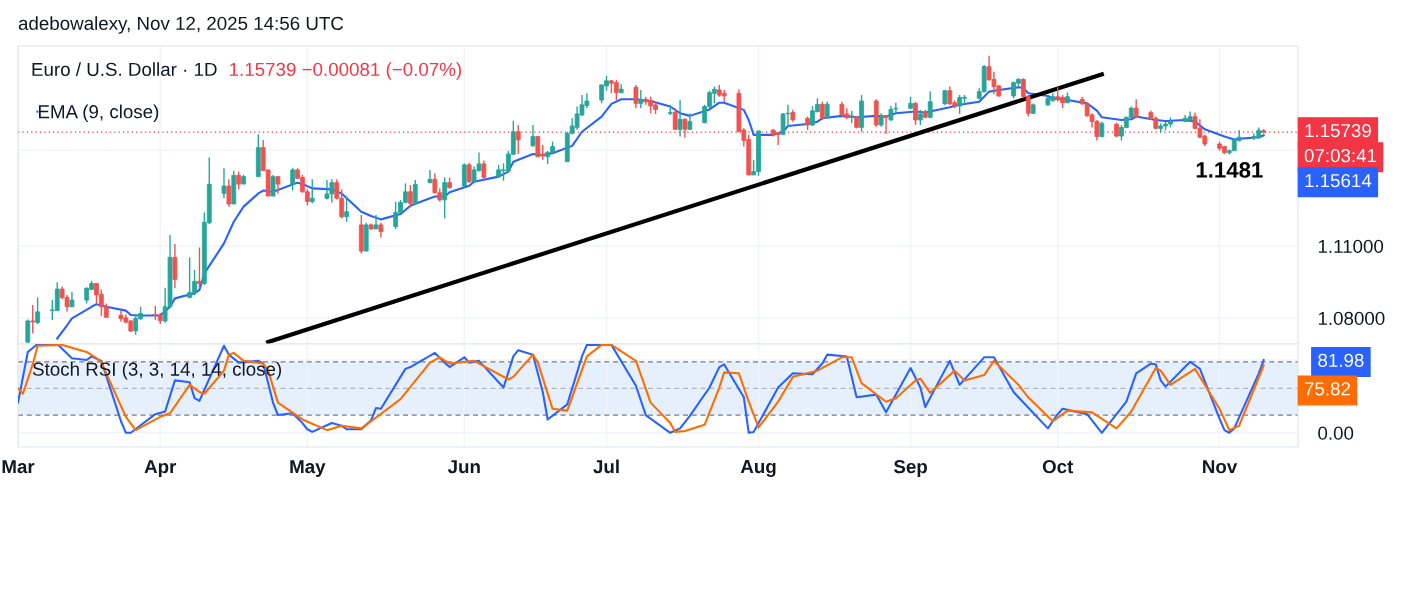  What do you see at coordinates (758, 468) in the screenshot?
I see `x-tick-label: Aug` at bounding box center [758, 468].